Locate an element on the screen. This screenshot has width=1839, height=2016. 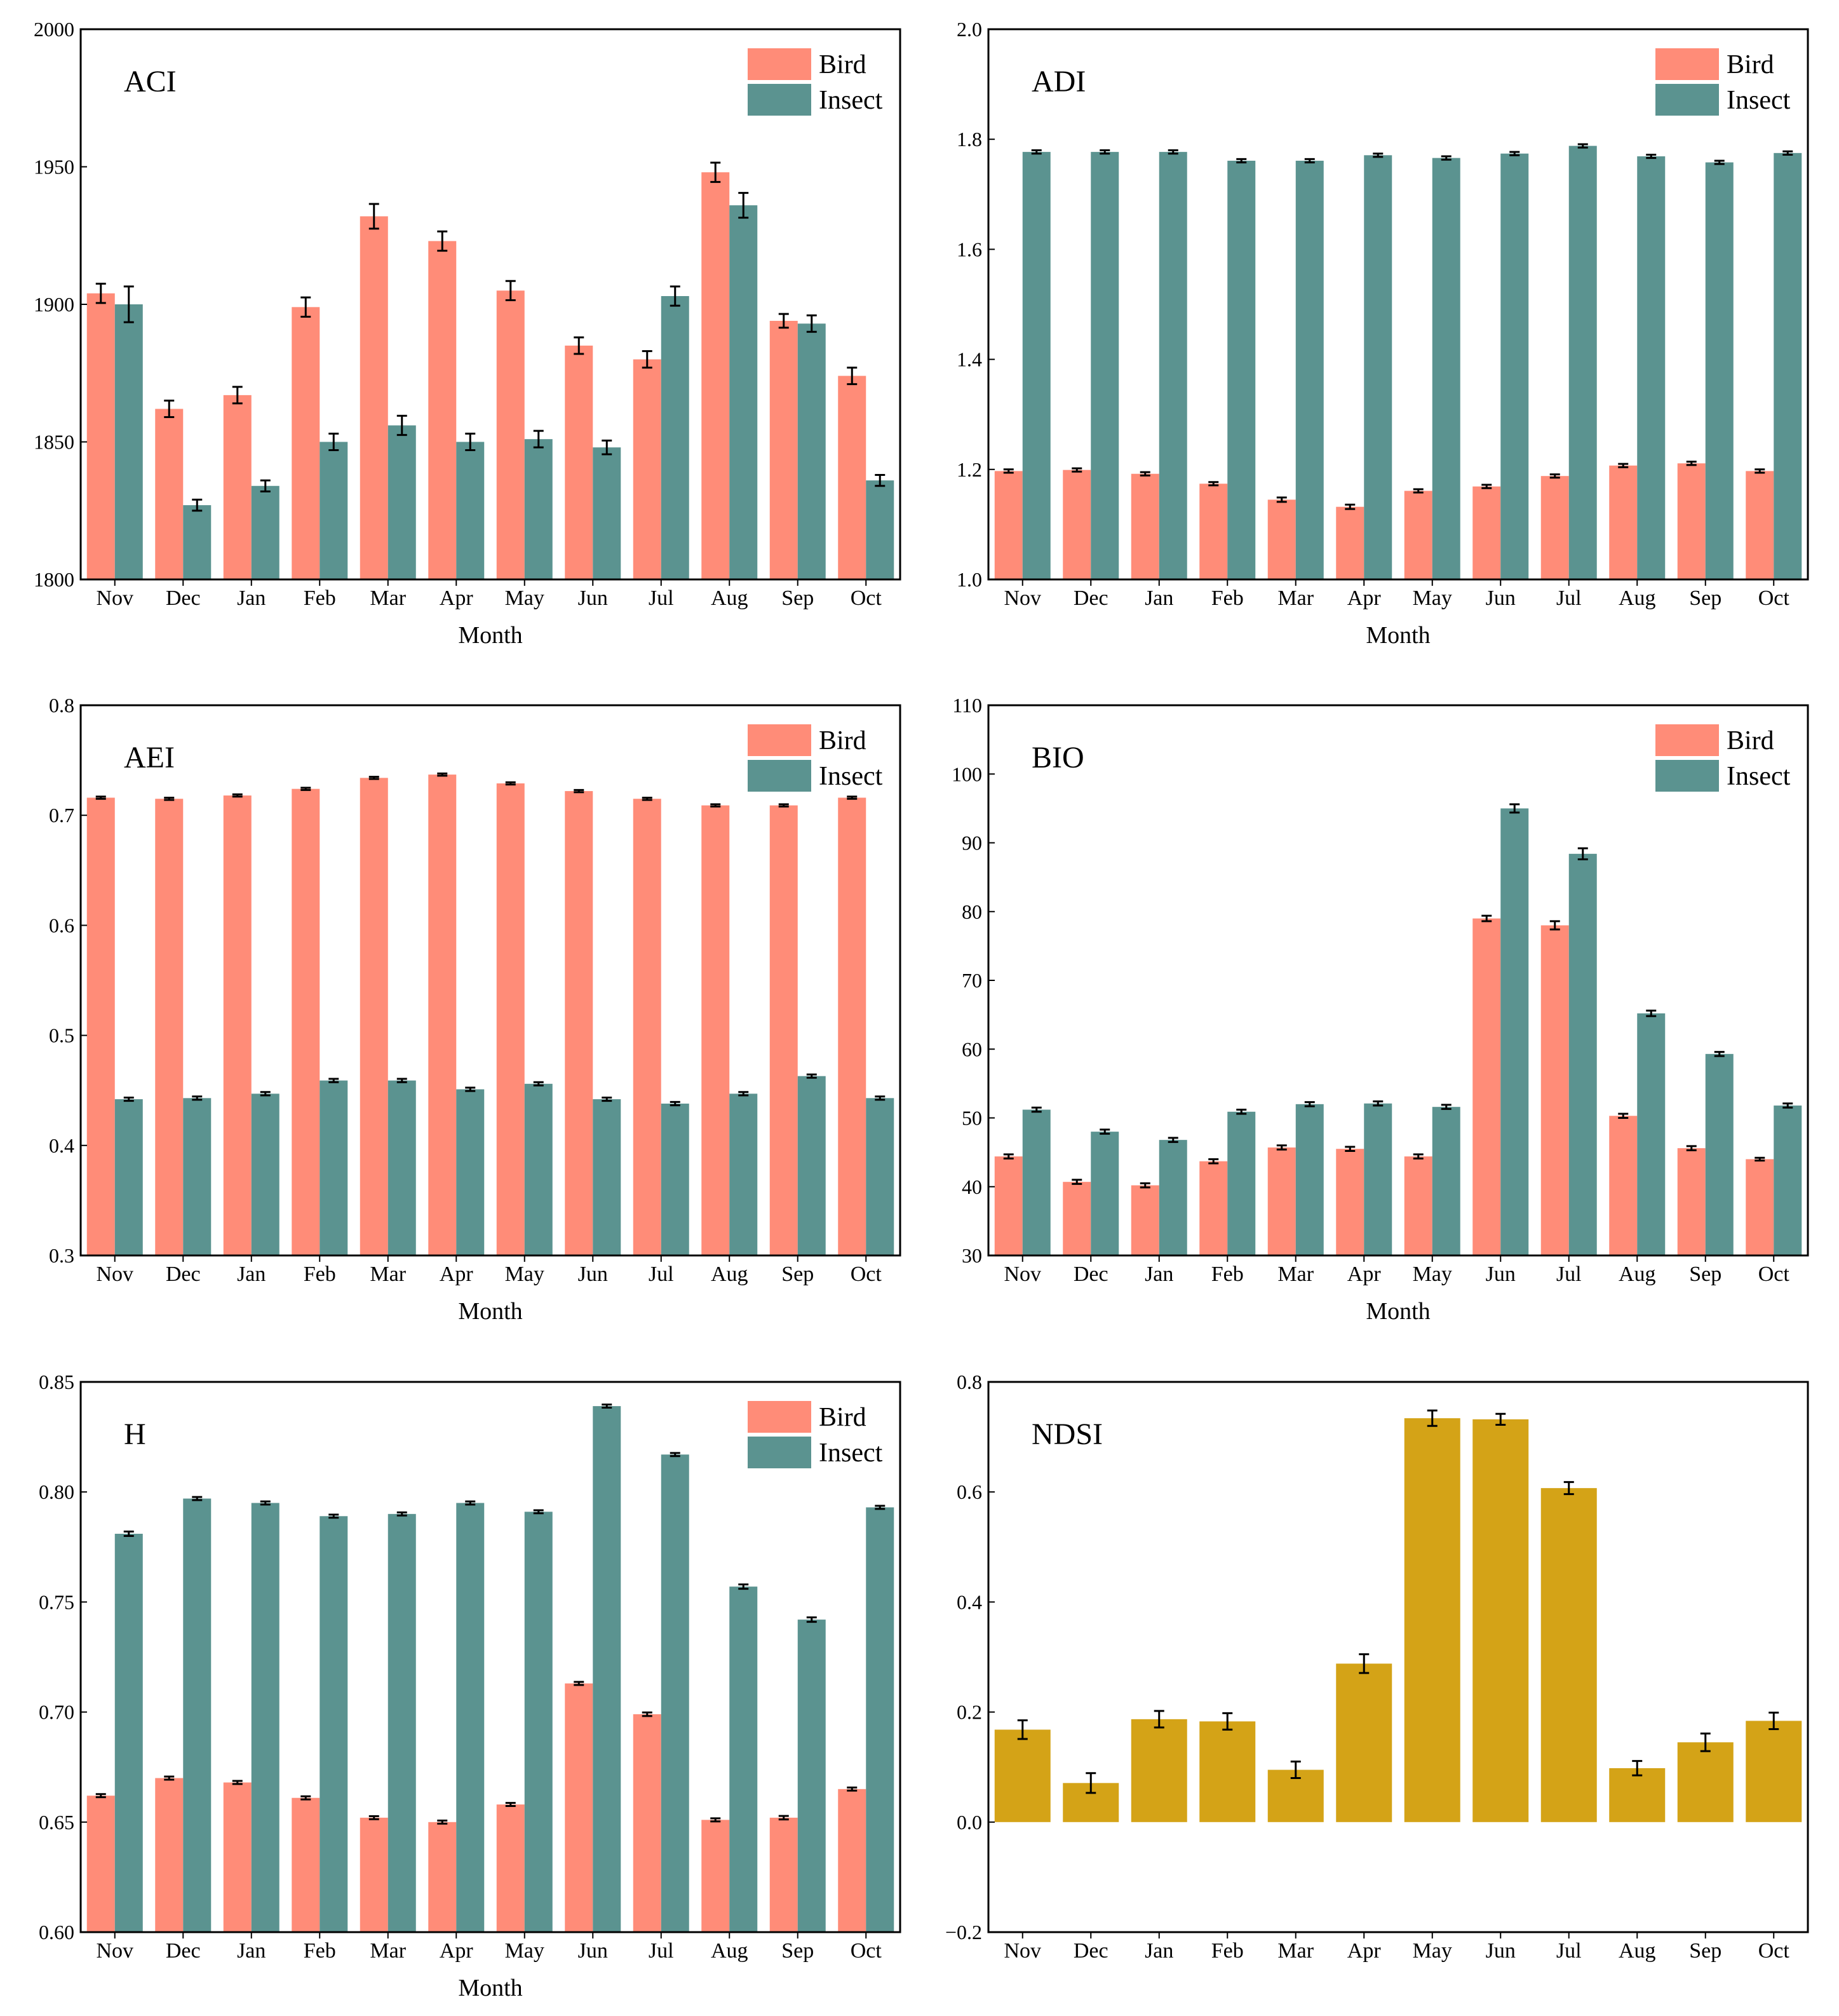
legend: Bird Insect is located at coordinates (815, 1434).